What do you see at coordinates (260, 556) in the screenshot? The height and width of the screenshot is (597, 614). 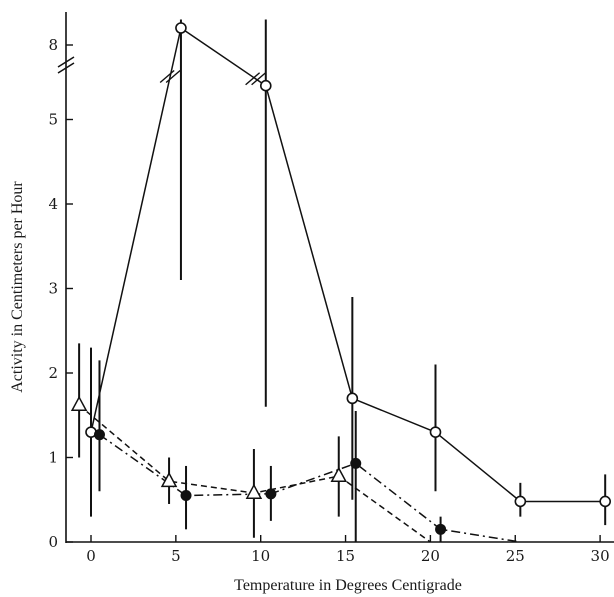 I see `x-tick-label: 10` at bounding box center [260, 556].